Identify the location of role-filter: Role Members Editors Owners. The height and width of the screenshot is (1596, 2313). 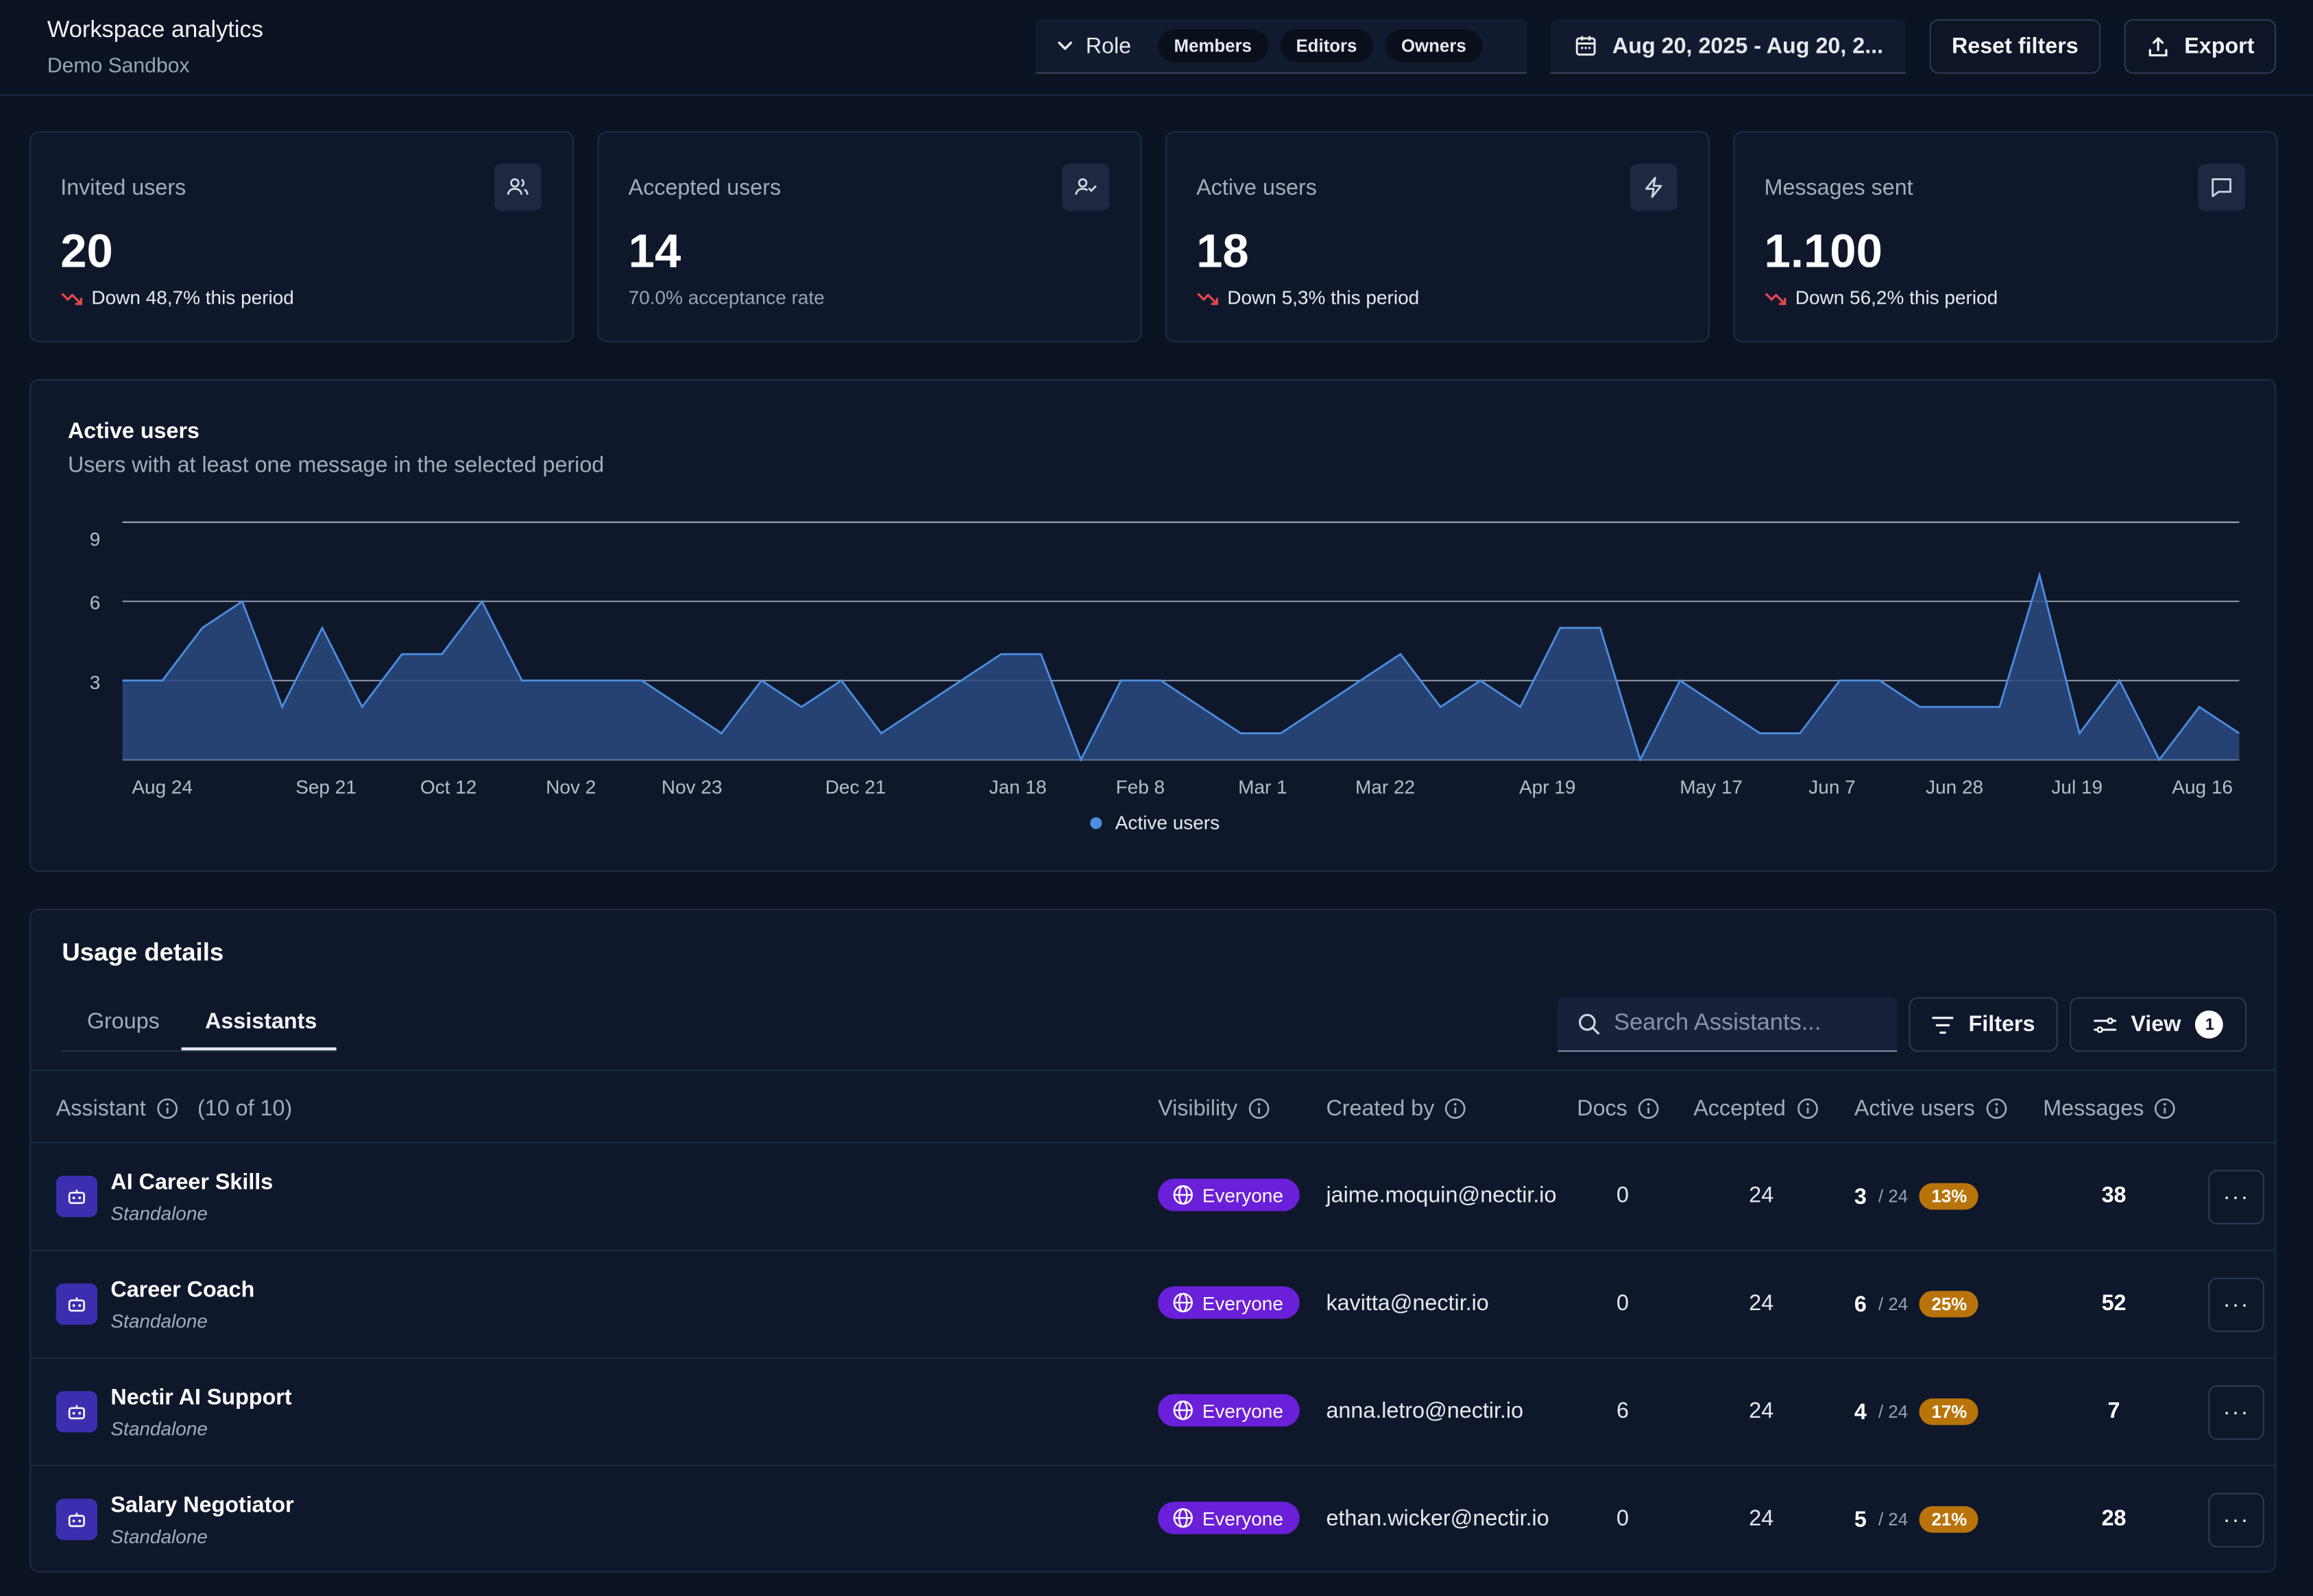
(1281, 46).